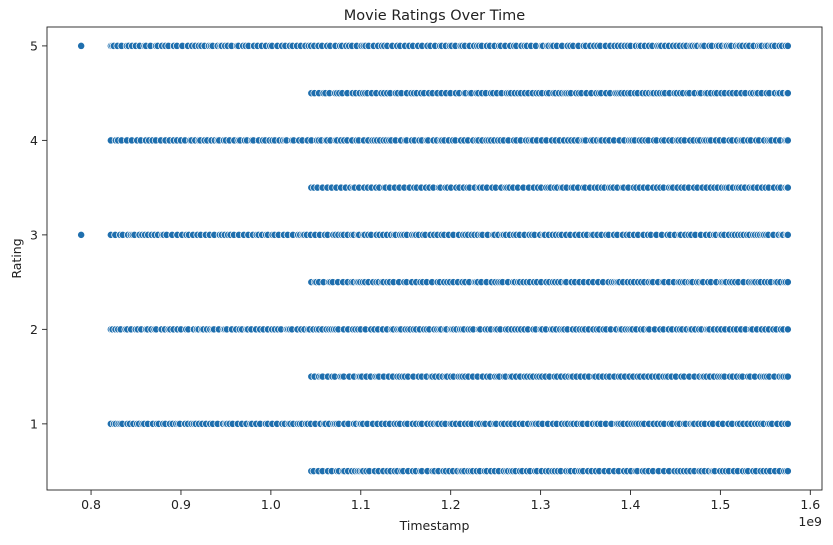 Image resolution: width=833 pixels, height=545 pixels. Describe the element at coordinates (34, 423) in the screenshot. I see `y-tick-label: 1` at that location.